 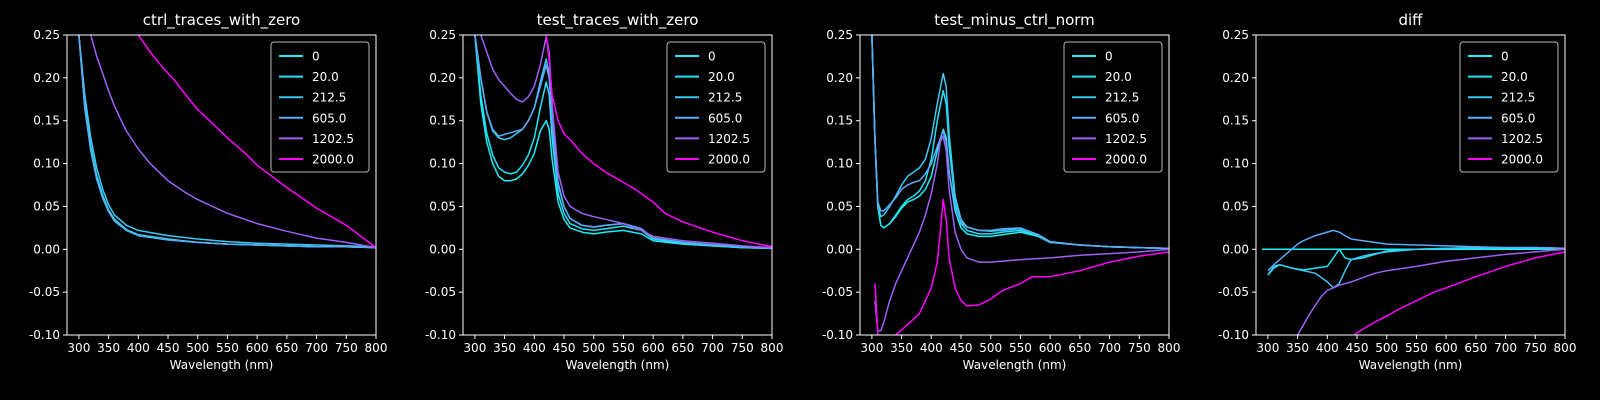 I want to click on x-tick-label: 600, so click(x=257, y=348).